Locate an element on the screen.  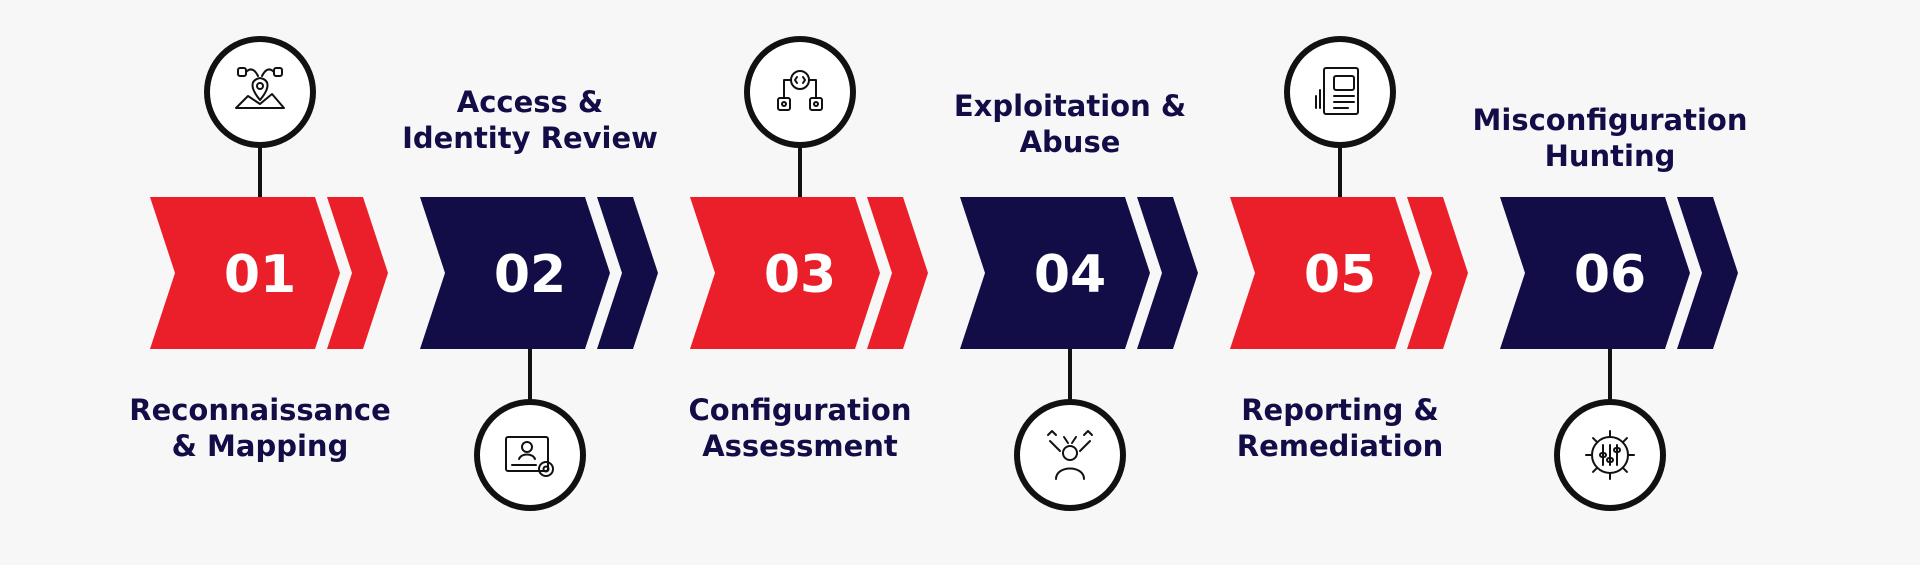
step-02-title-line-2: Identity Review is located at coordinates (530, 138).